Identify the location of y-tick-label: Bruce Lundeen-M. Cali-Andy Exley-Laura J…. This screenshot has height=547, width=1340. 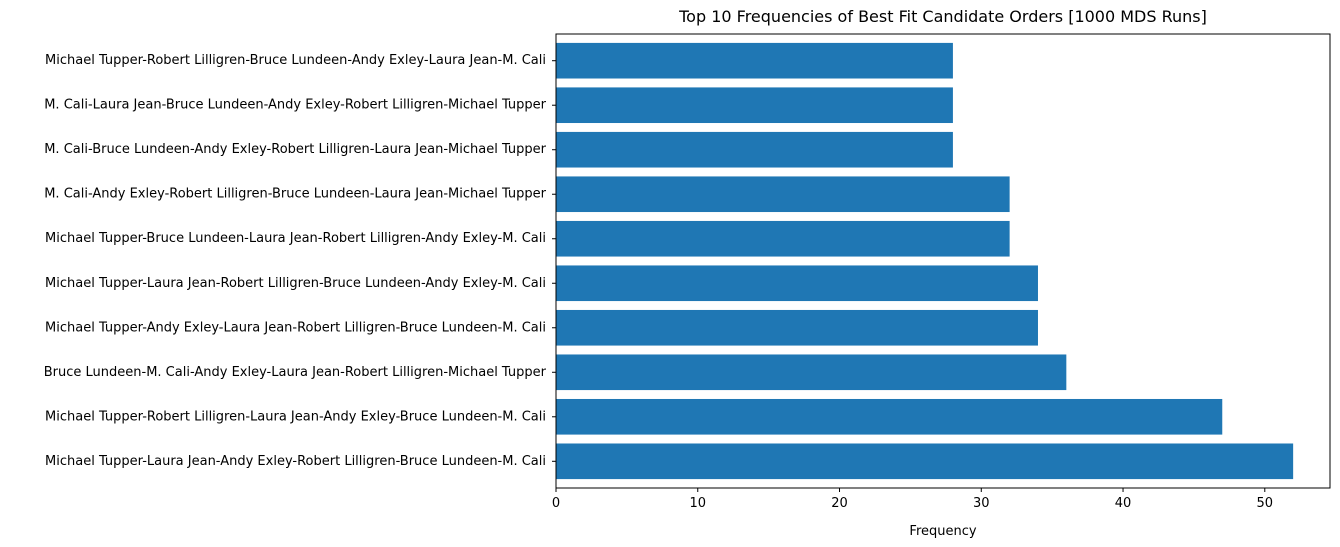
(295, 372).